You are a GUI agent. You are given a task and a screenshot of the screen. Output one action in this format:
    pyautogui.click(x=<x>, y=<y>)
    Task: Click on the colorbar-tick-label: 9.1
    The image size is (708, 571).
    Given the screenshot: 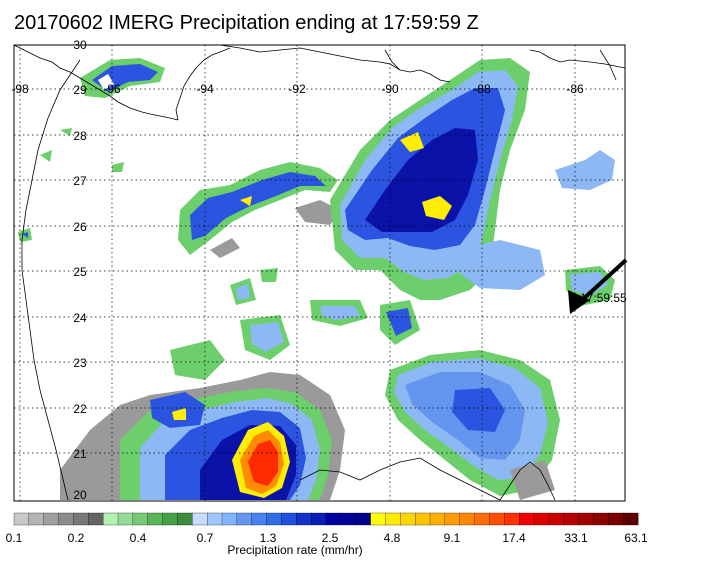 What is the action you would take?
    pyautogui.click(x=452, y=538)
    